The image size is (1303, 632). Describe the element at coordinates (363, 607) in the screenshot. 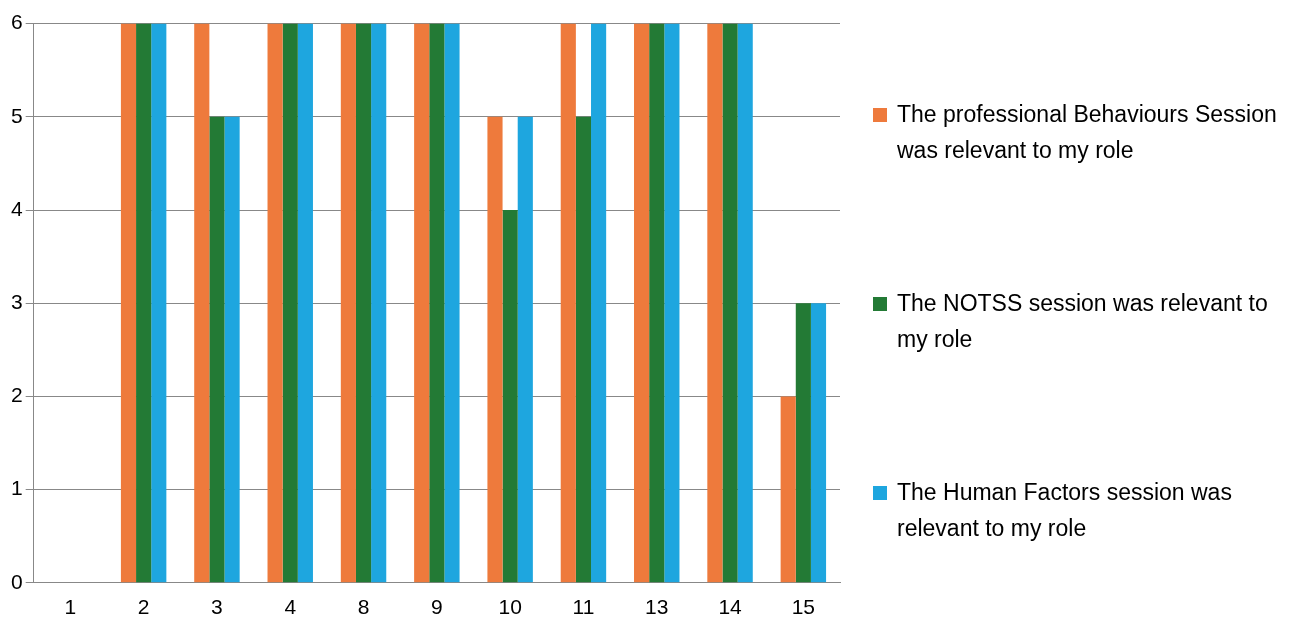

I see `x-tick-label: 8` at that location.